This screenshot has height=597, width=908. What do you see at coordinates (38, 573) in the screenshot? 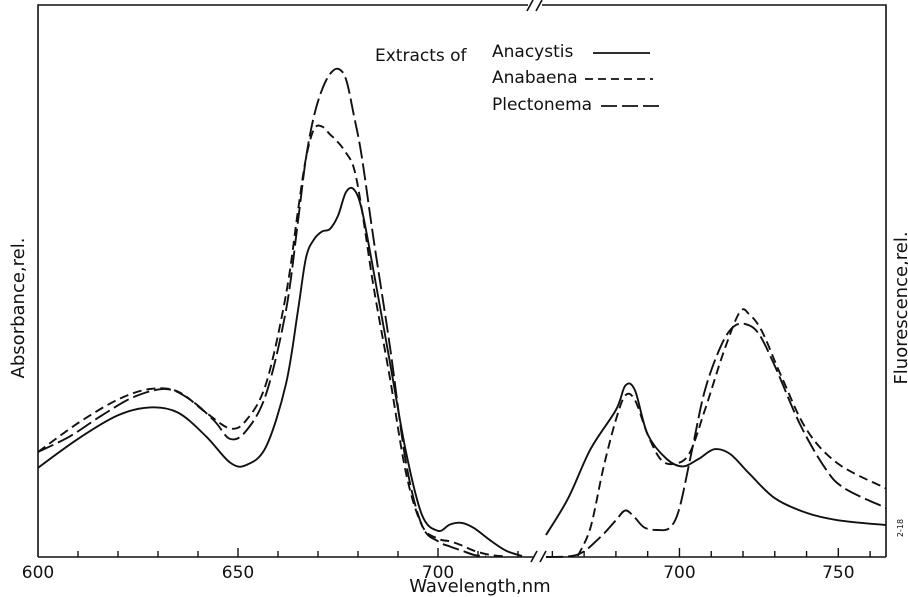
I see `x-tick-label: 600` at bounding box center [38, 573].